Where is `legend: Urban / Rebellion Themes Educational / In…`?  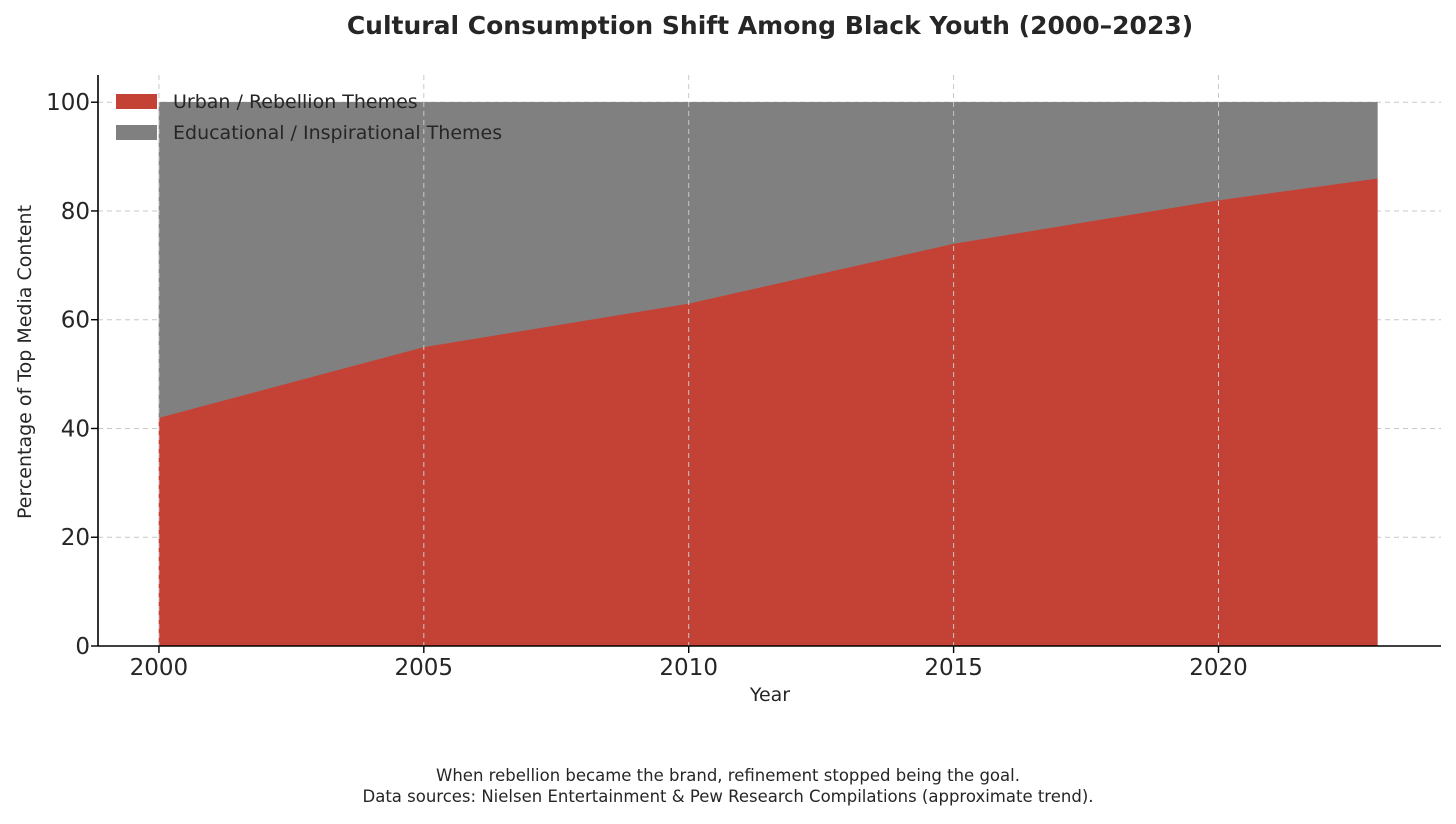
legend: Urban / Rebellion Themes Educational / In… is located at coordinates (309, 117).